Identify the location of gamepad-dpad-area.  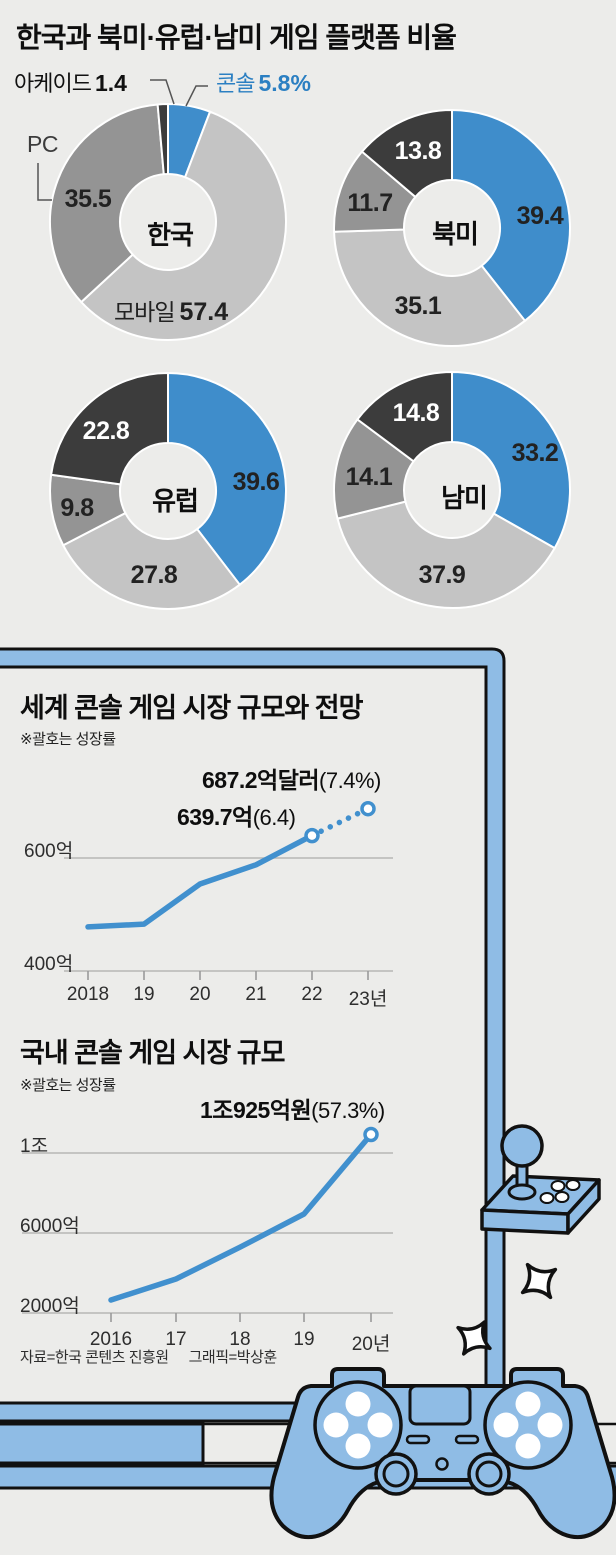
(358, 1425).